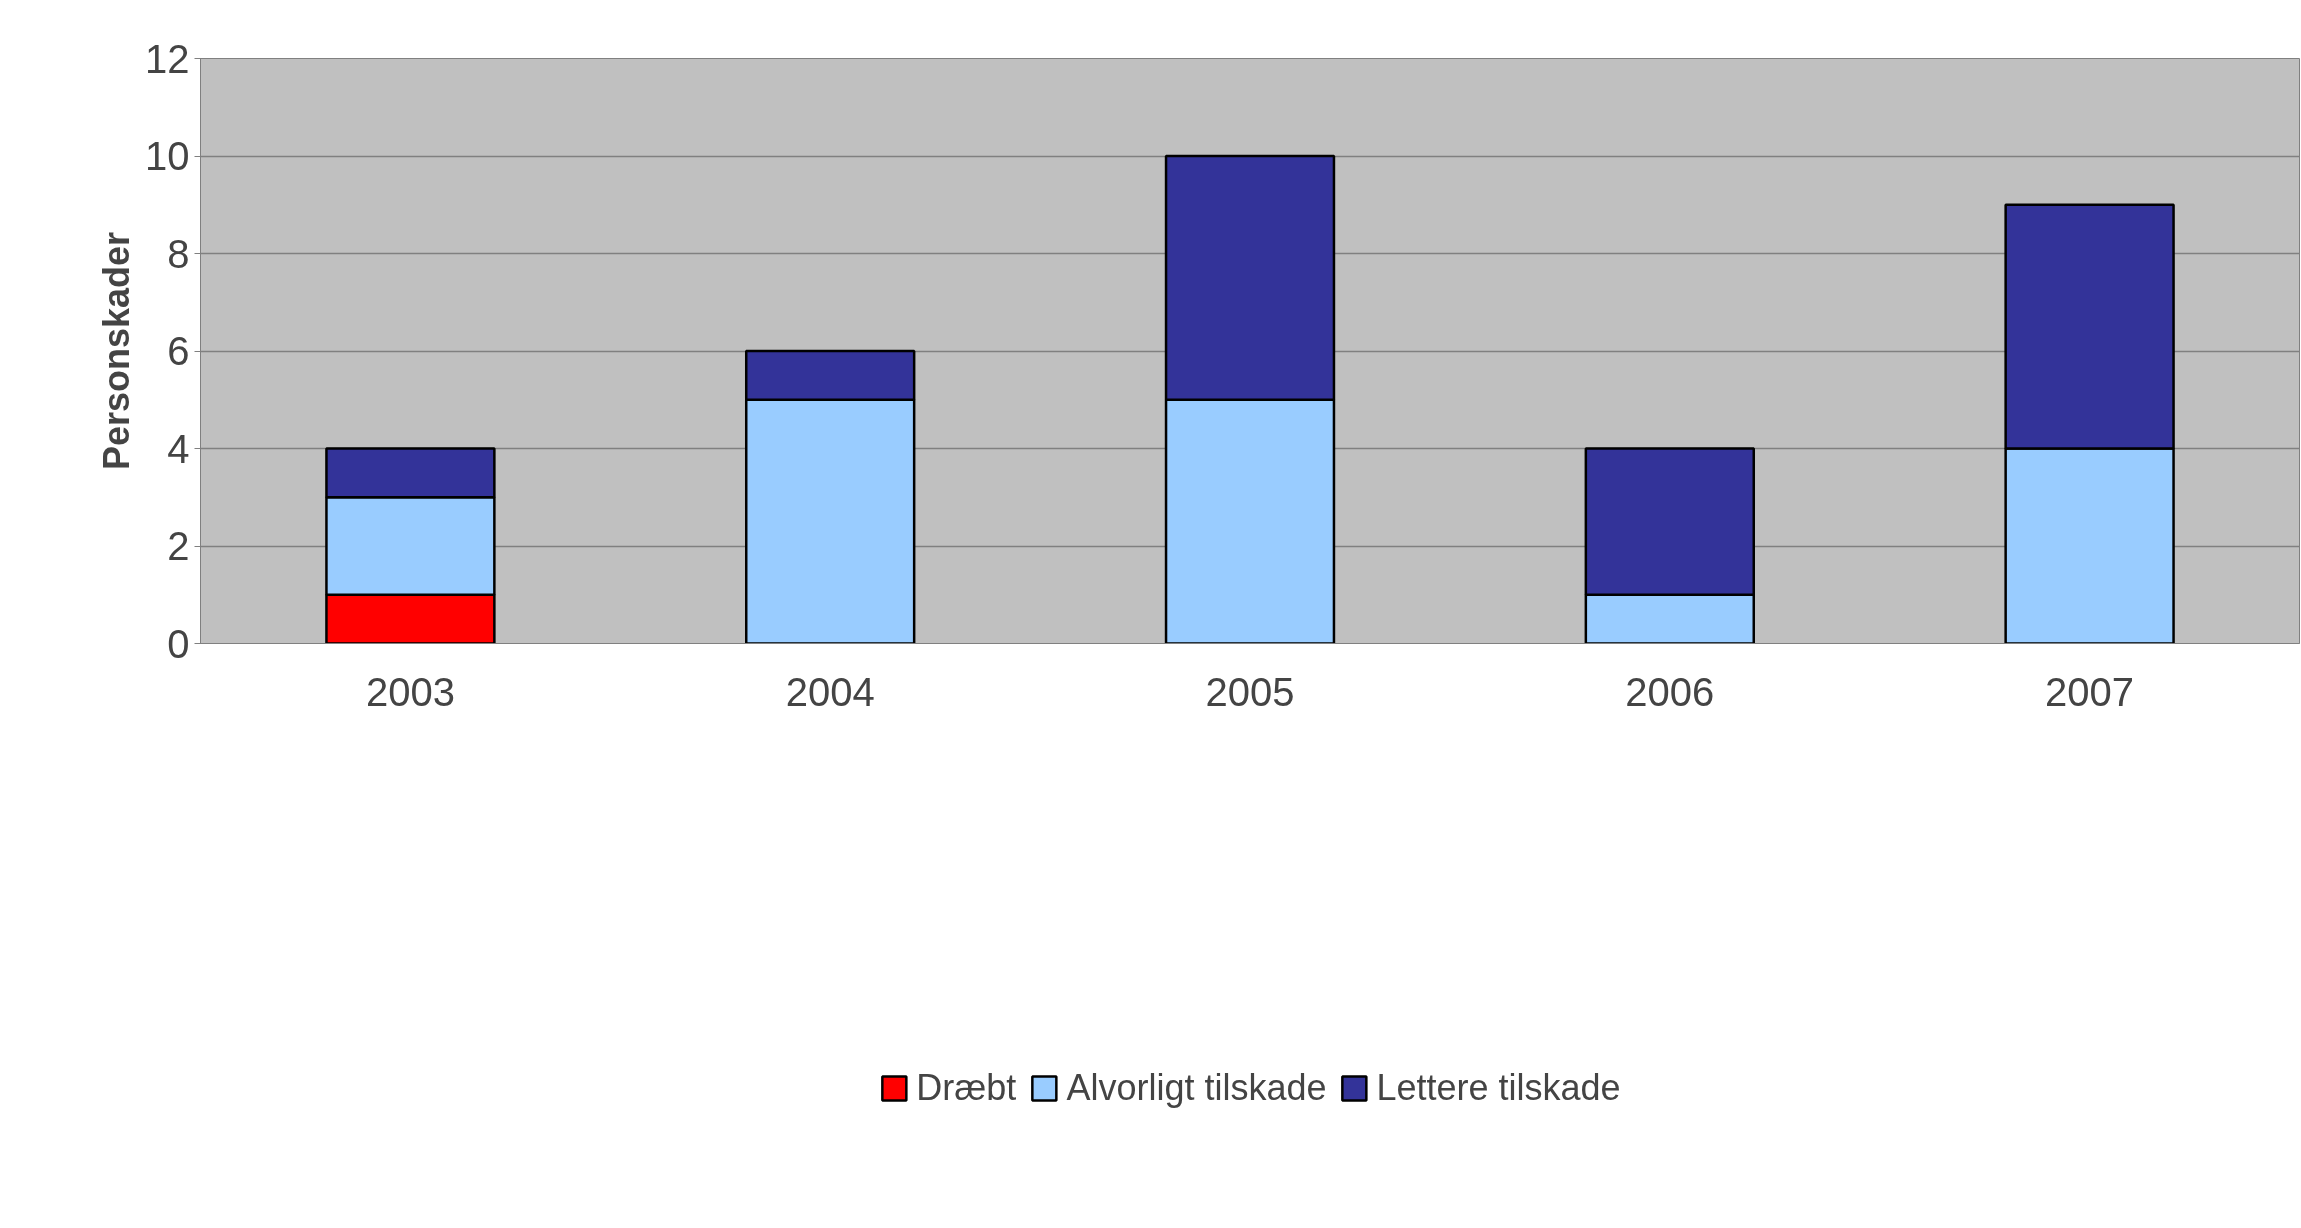  What do you see at coordinates (410, 691) in the screenshot?
I see `x-tick-label: 2003` at bounding box center [410, 691].